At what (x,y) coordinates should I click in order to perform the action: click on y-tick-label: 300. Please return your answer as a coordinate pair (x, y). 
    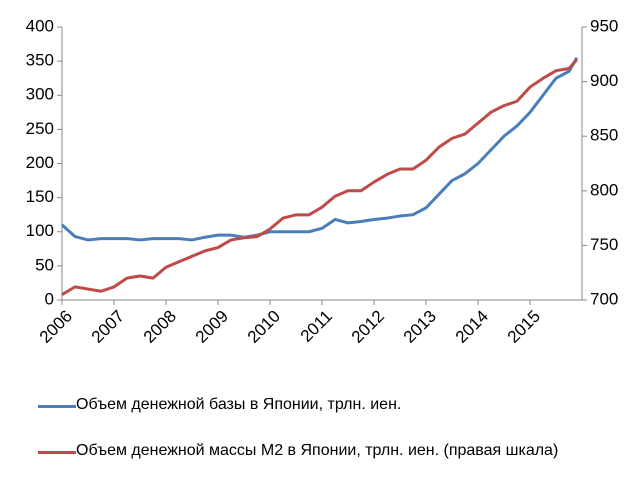
    Looking at the image, I should click on (40, 94).